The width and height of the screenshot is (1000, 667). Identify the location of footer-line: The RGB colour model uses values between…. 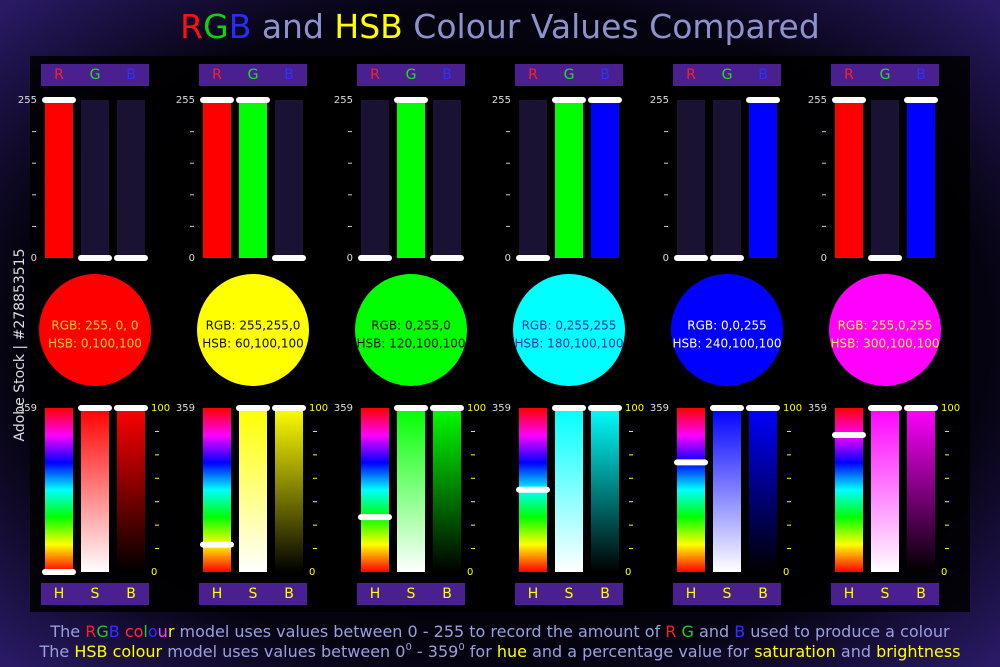
(499, 631).